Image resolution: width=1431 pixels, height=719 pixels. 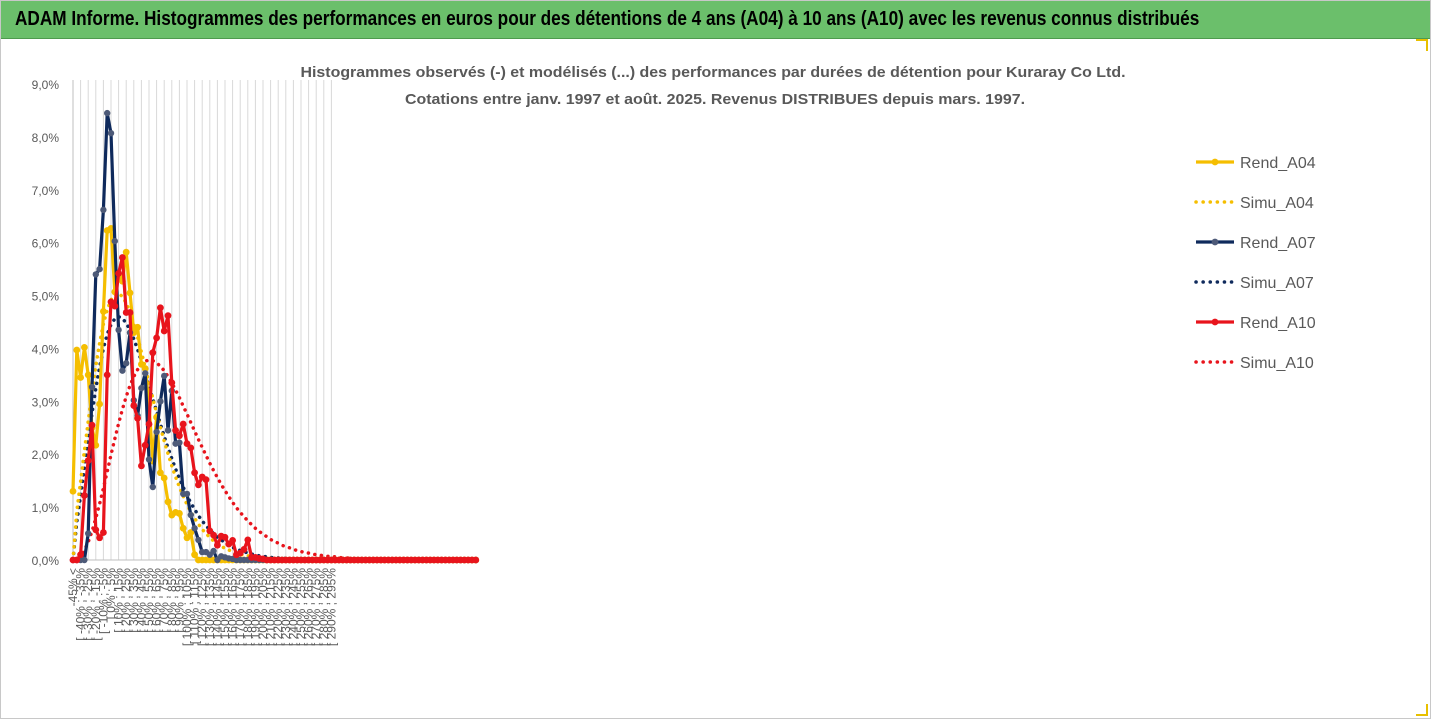 What do you see at coordinates (46, 138) in the screenshot?
I see `y-tick-label: 8,0%` at bounding box center [46, 138].